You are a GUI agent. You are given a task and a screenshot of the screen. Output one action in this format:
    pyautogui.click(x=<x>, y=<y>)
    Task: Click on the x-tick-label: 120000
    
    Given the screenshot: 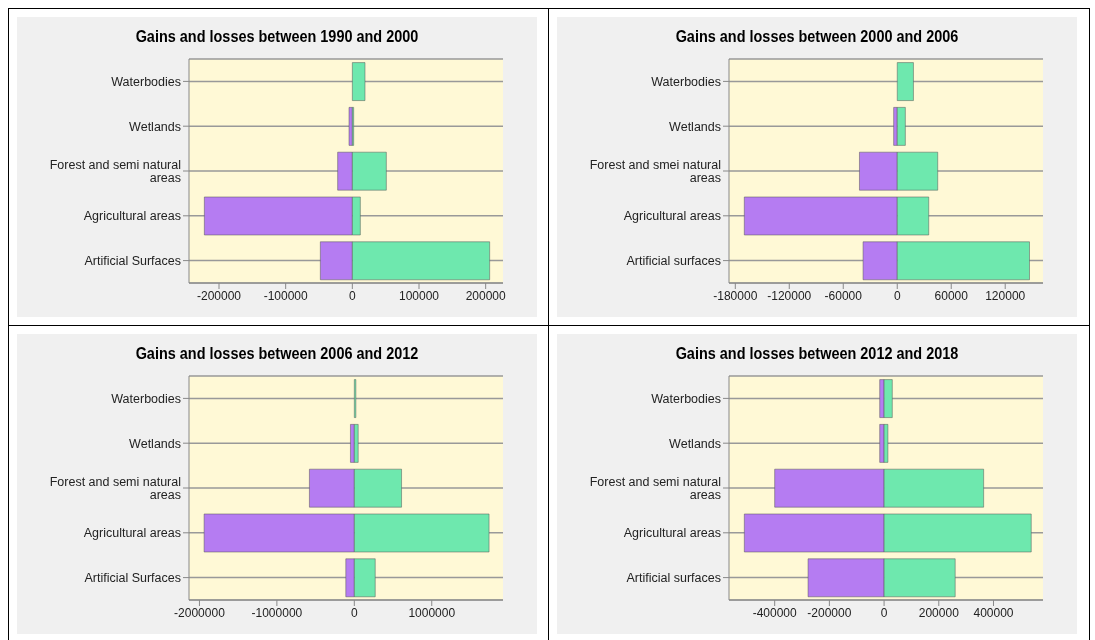 What is the action you would take?
    pyautogui.click(x=1005, y=295)
    